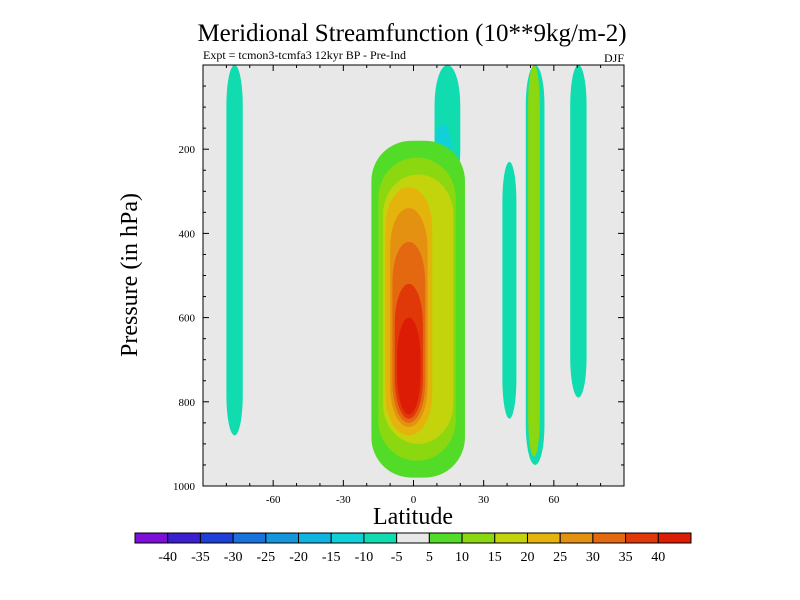 The height and width of the screenshot is (600, 800). What do you see at coordinates (343, 500) in the screenshot?
I see `x-tick-label: -30` at bounding box center [343, 500].